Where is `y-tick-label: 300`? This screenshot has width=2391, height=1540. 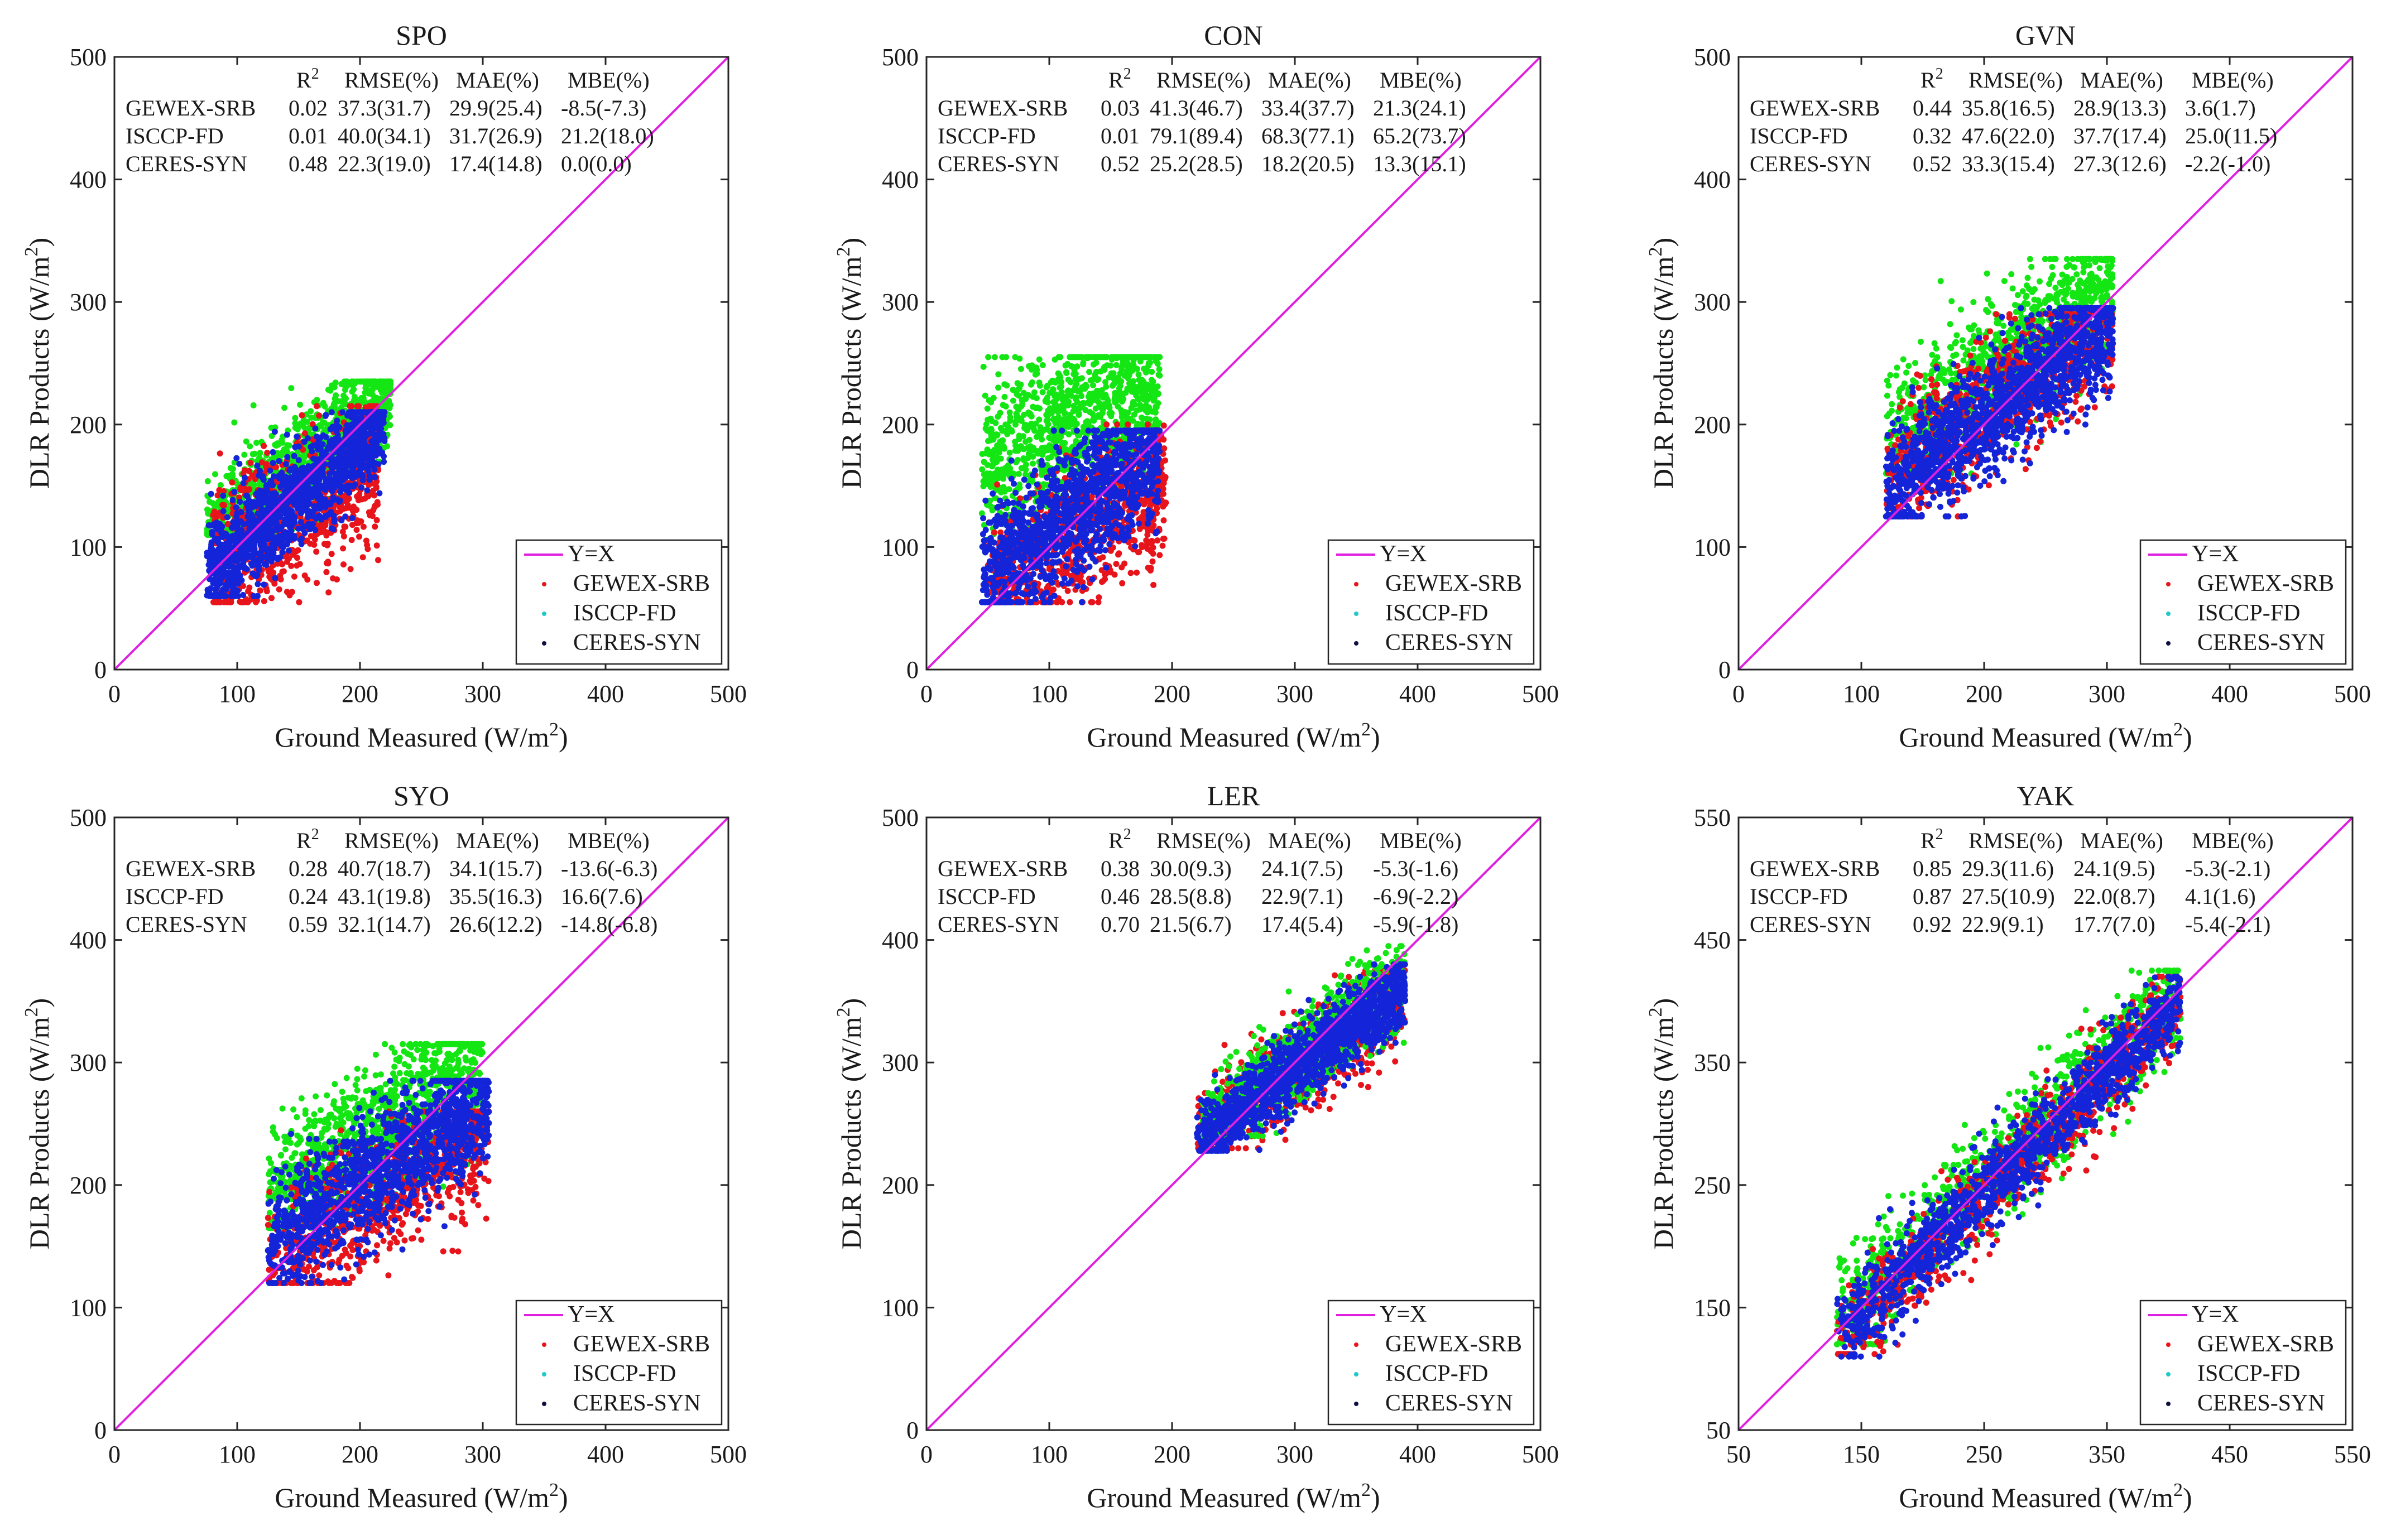
y-tick-label: 300 is located at coordinates (88, 302).